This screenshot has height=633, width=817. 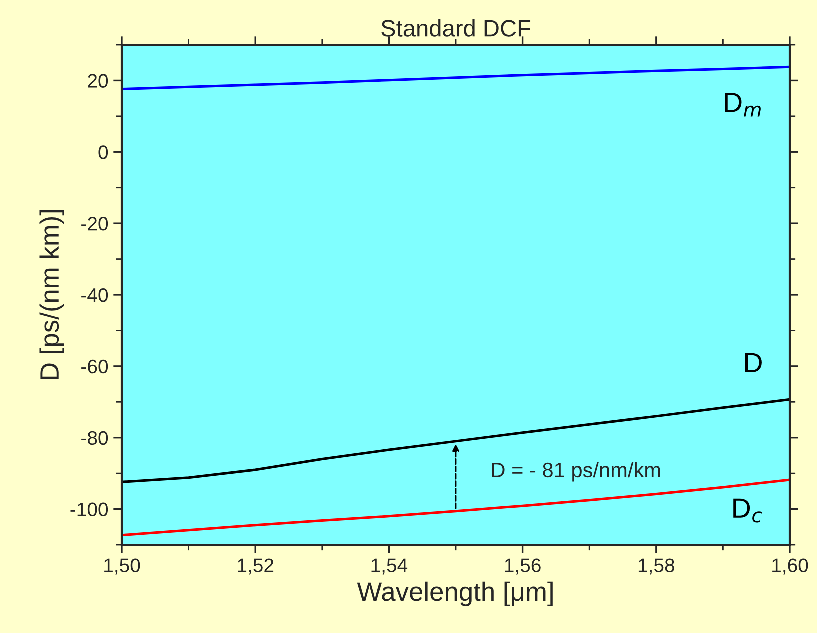 What do you see at coordinates (95, 367) in the screenshot?
I see `y-tick-label: -60` at bounding box center [95, 367].